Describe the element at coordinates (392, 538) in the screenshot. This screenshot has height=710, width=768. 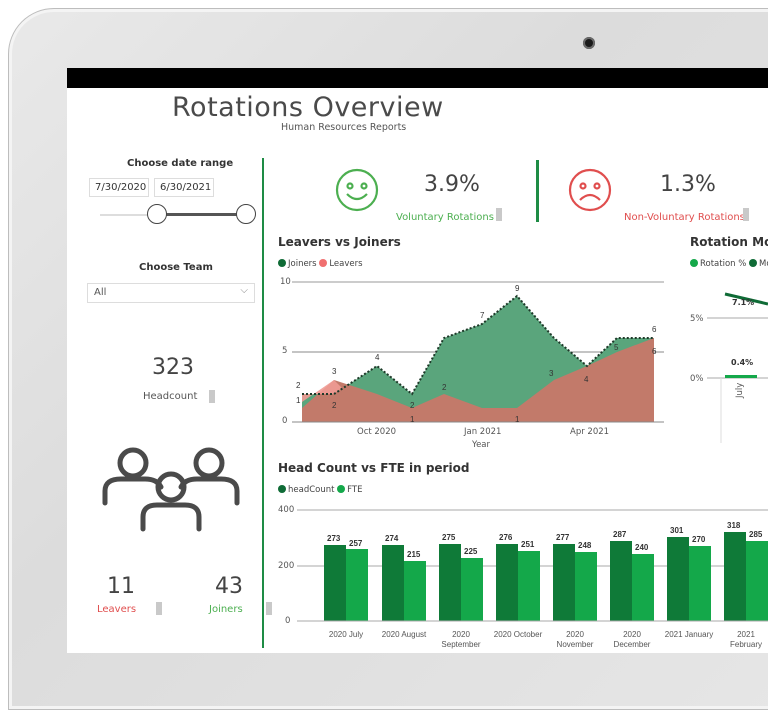
I see `svg-text: 274` at that location.